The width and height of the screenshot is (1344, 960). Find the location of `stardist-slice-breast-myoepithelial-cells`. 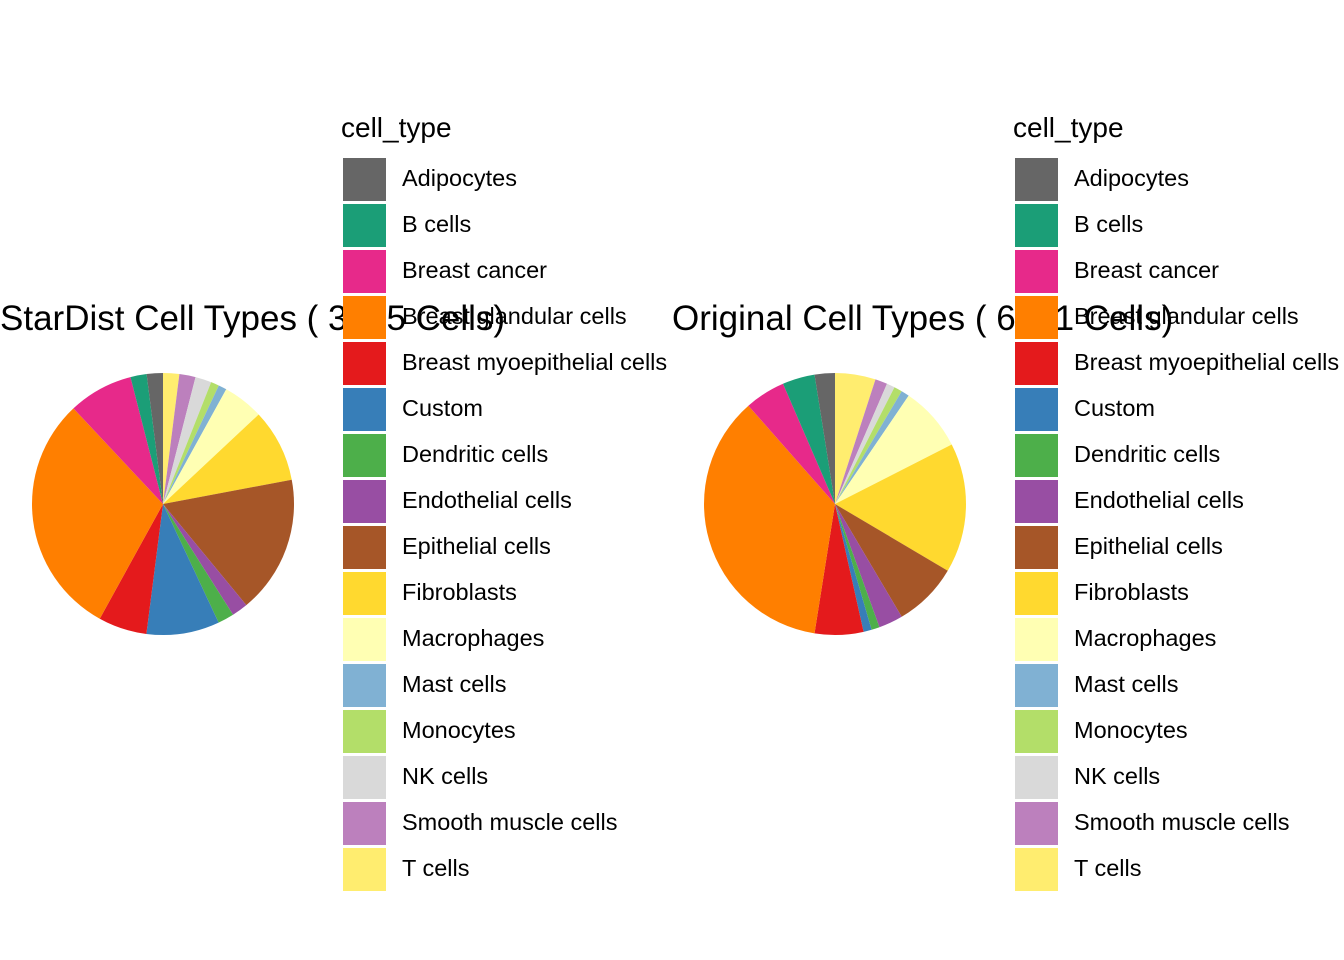

stardist-slice-breast-myoepithelial-cells is located at coordinates (131, 569).